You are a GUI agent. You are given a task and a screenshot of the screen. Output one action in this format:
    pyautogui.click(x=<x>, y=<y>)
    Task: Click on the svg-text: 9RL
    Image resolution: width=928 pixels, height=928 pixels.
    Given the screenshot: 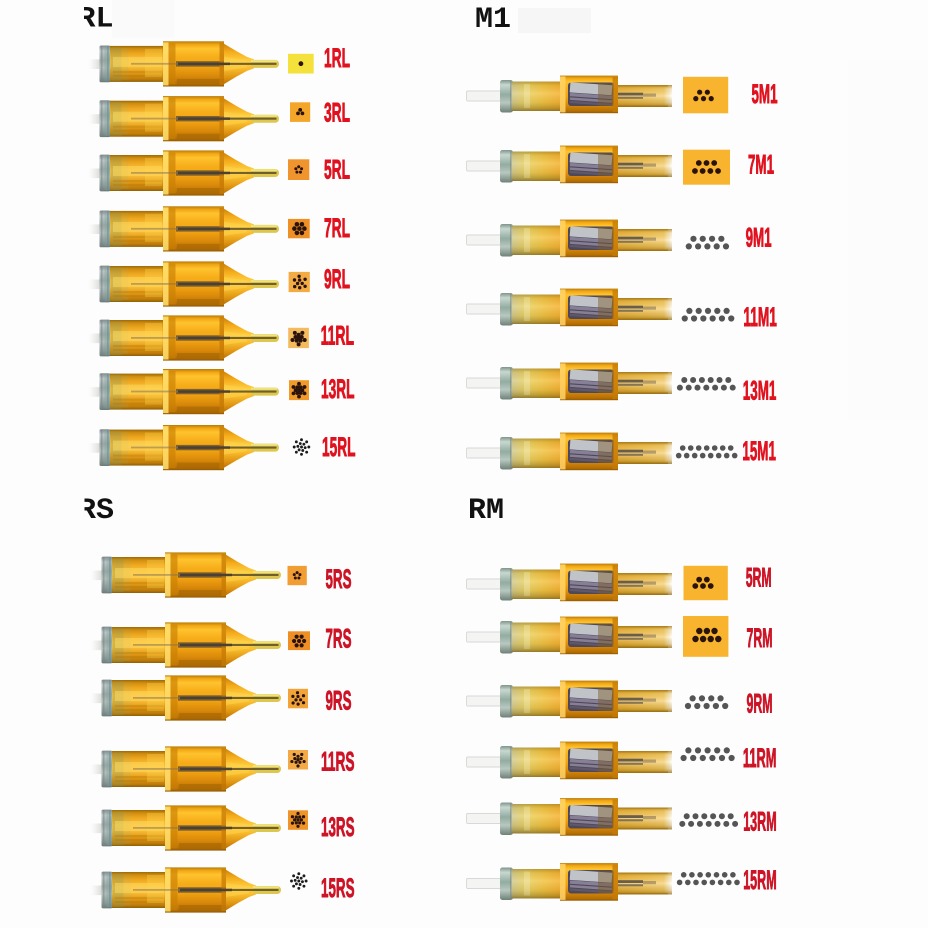 What is the action you would take?
    pyautogui.click(x=337, y=279)
    